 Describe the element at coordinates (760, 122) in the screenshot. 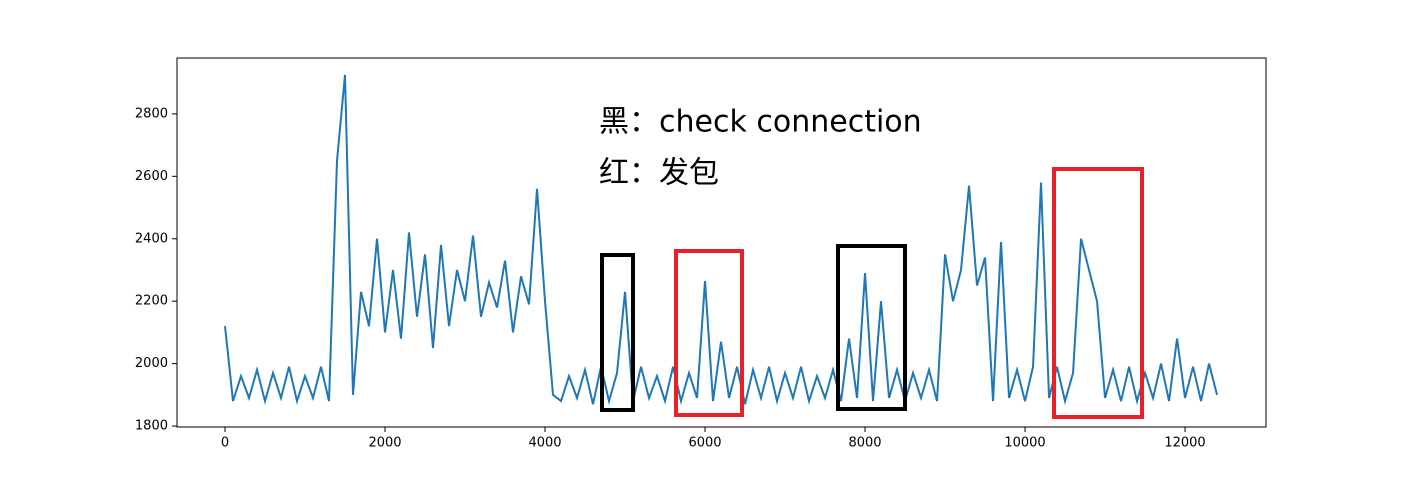

I see `annotation: 黑：check connection` at that location.